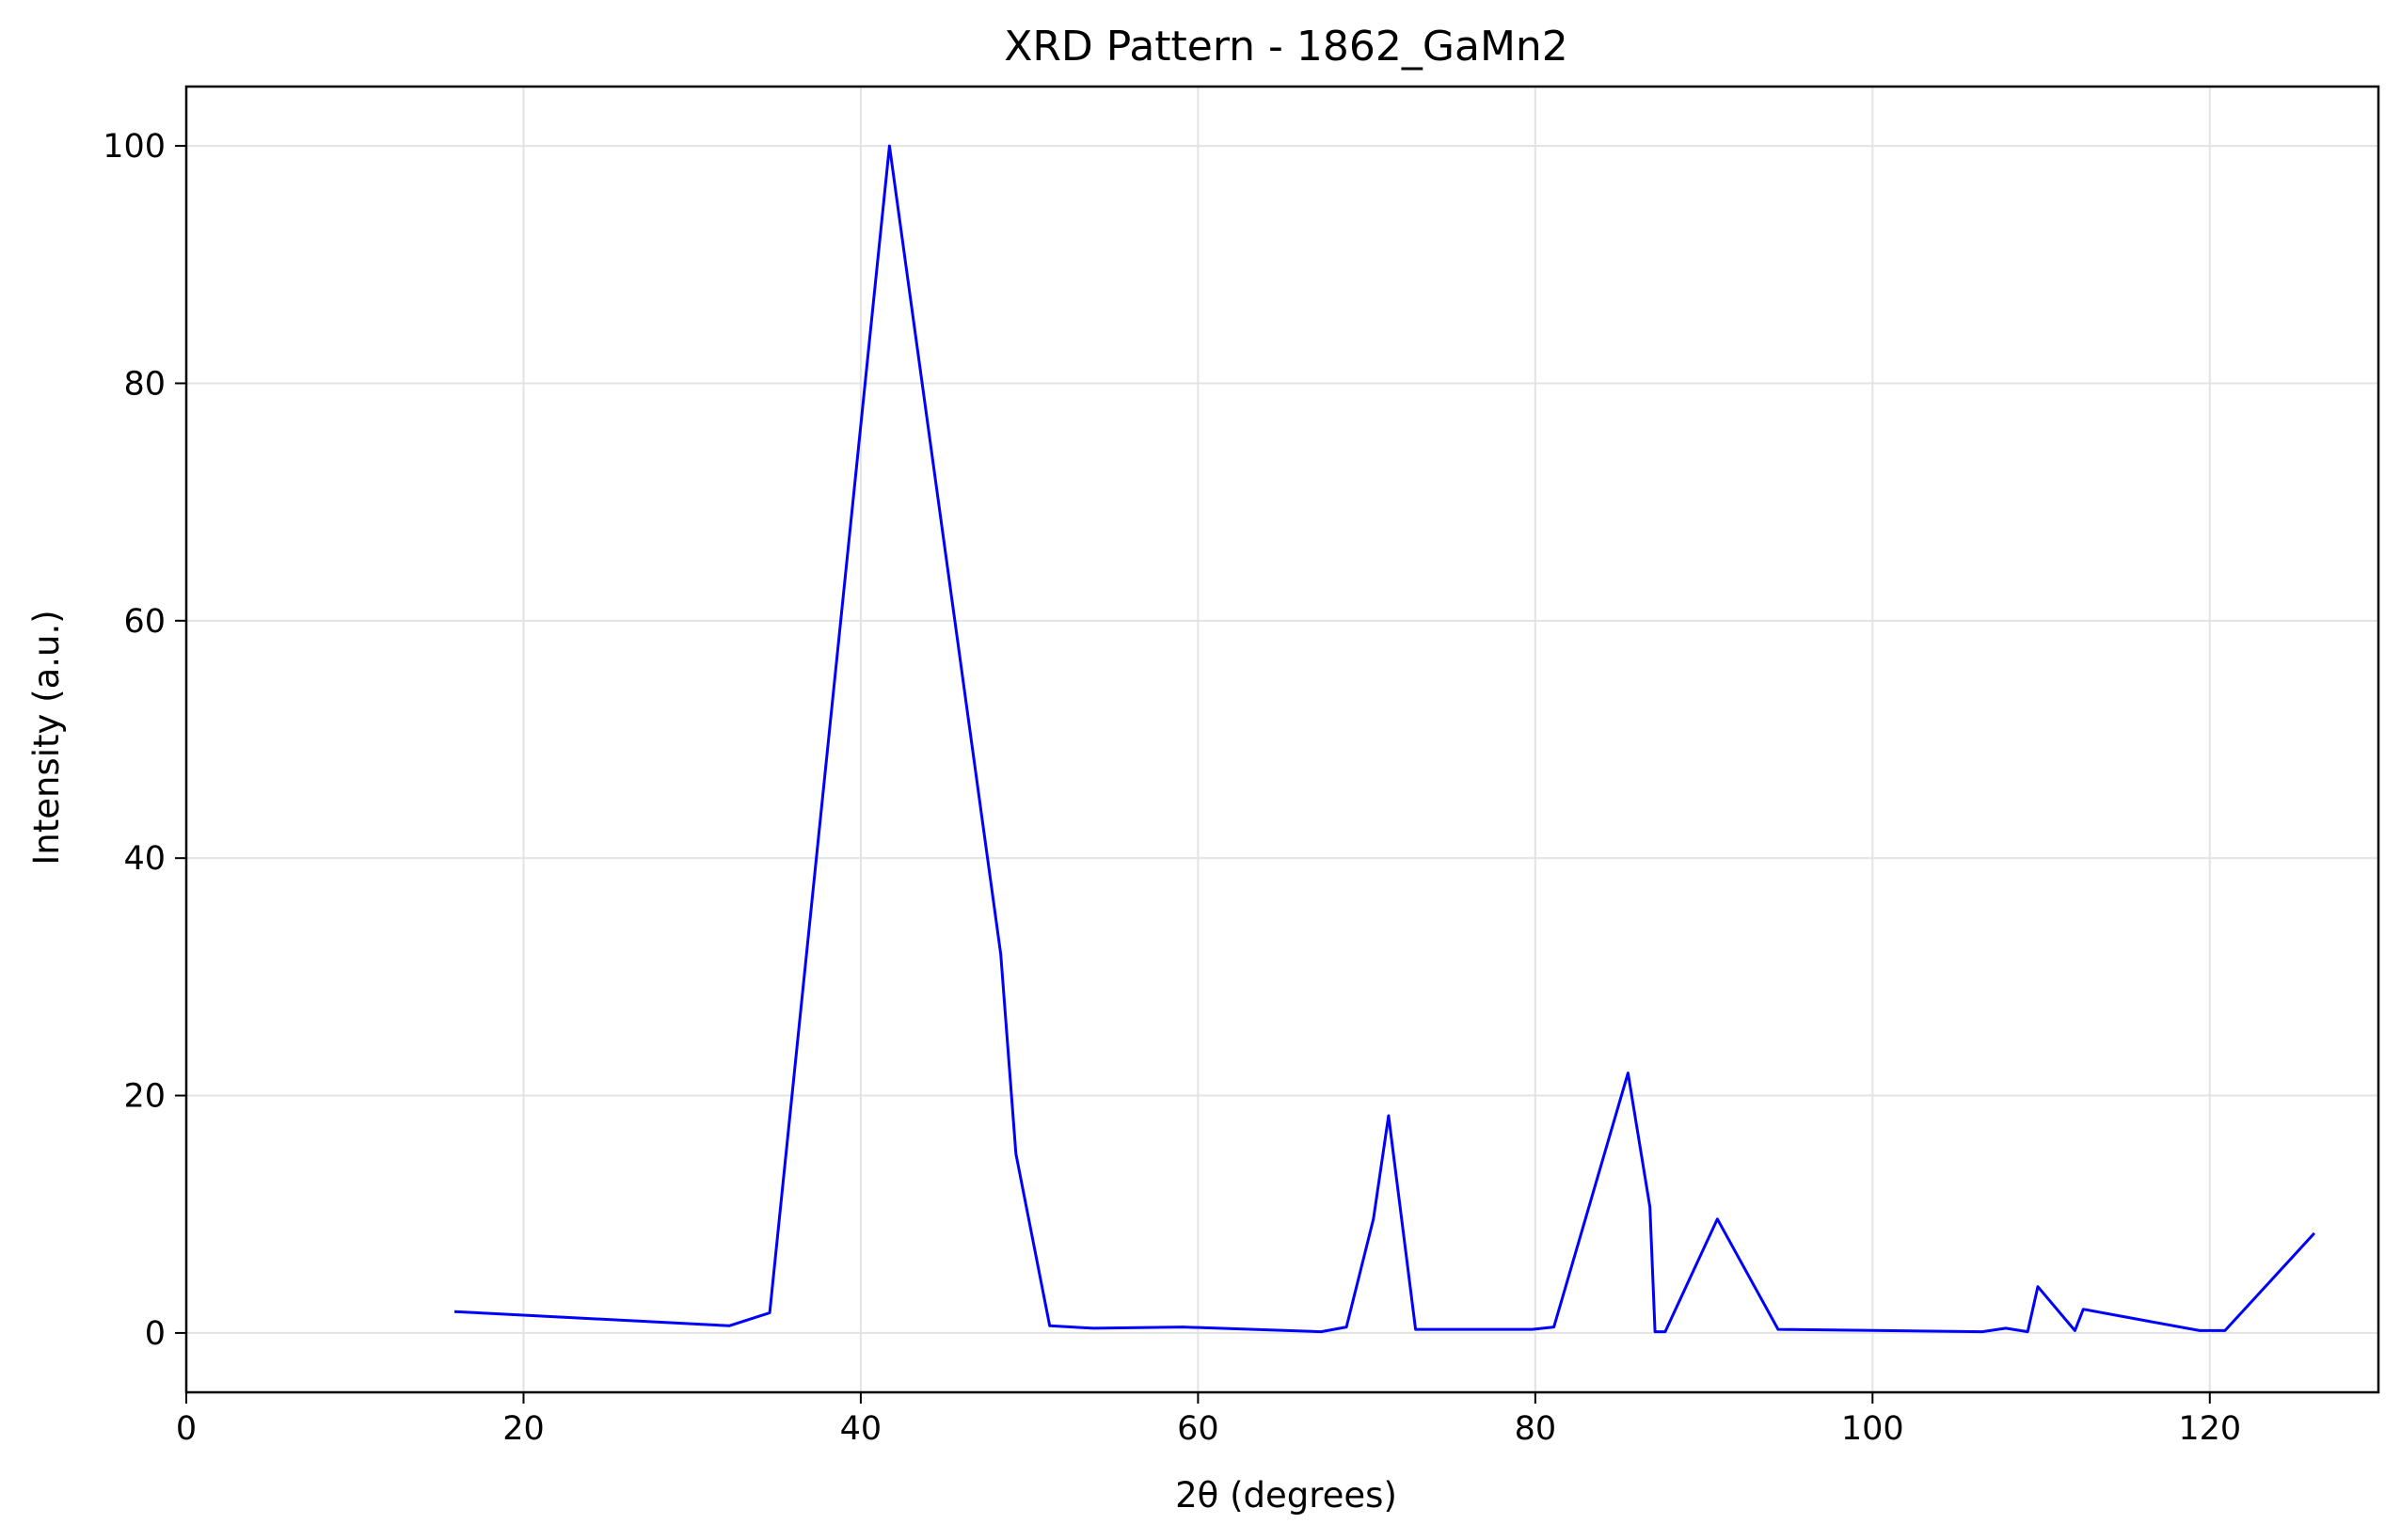 The width and height of the screenshot is (2401, 1540). Describe the element at coordinates (1286, 1495) in the screenshot. I see `x-axis-label: 2θ (degrees)` at that location.